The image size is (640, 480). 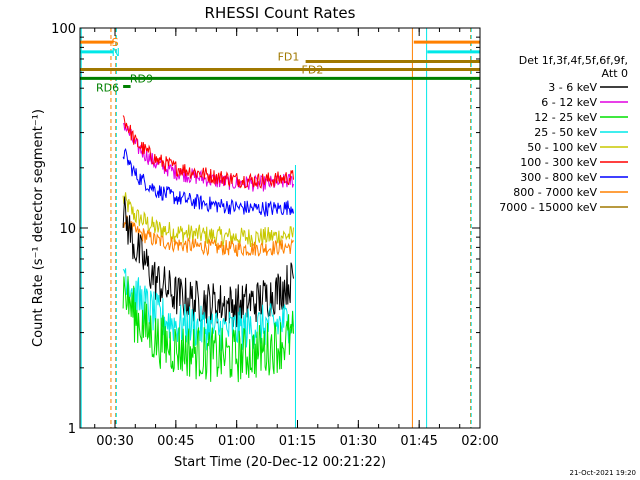 I want to click on y-tick-label-0: 1, so click(x=72, y=429).